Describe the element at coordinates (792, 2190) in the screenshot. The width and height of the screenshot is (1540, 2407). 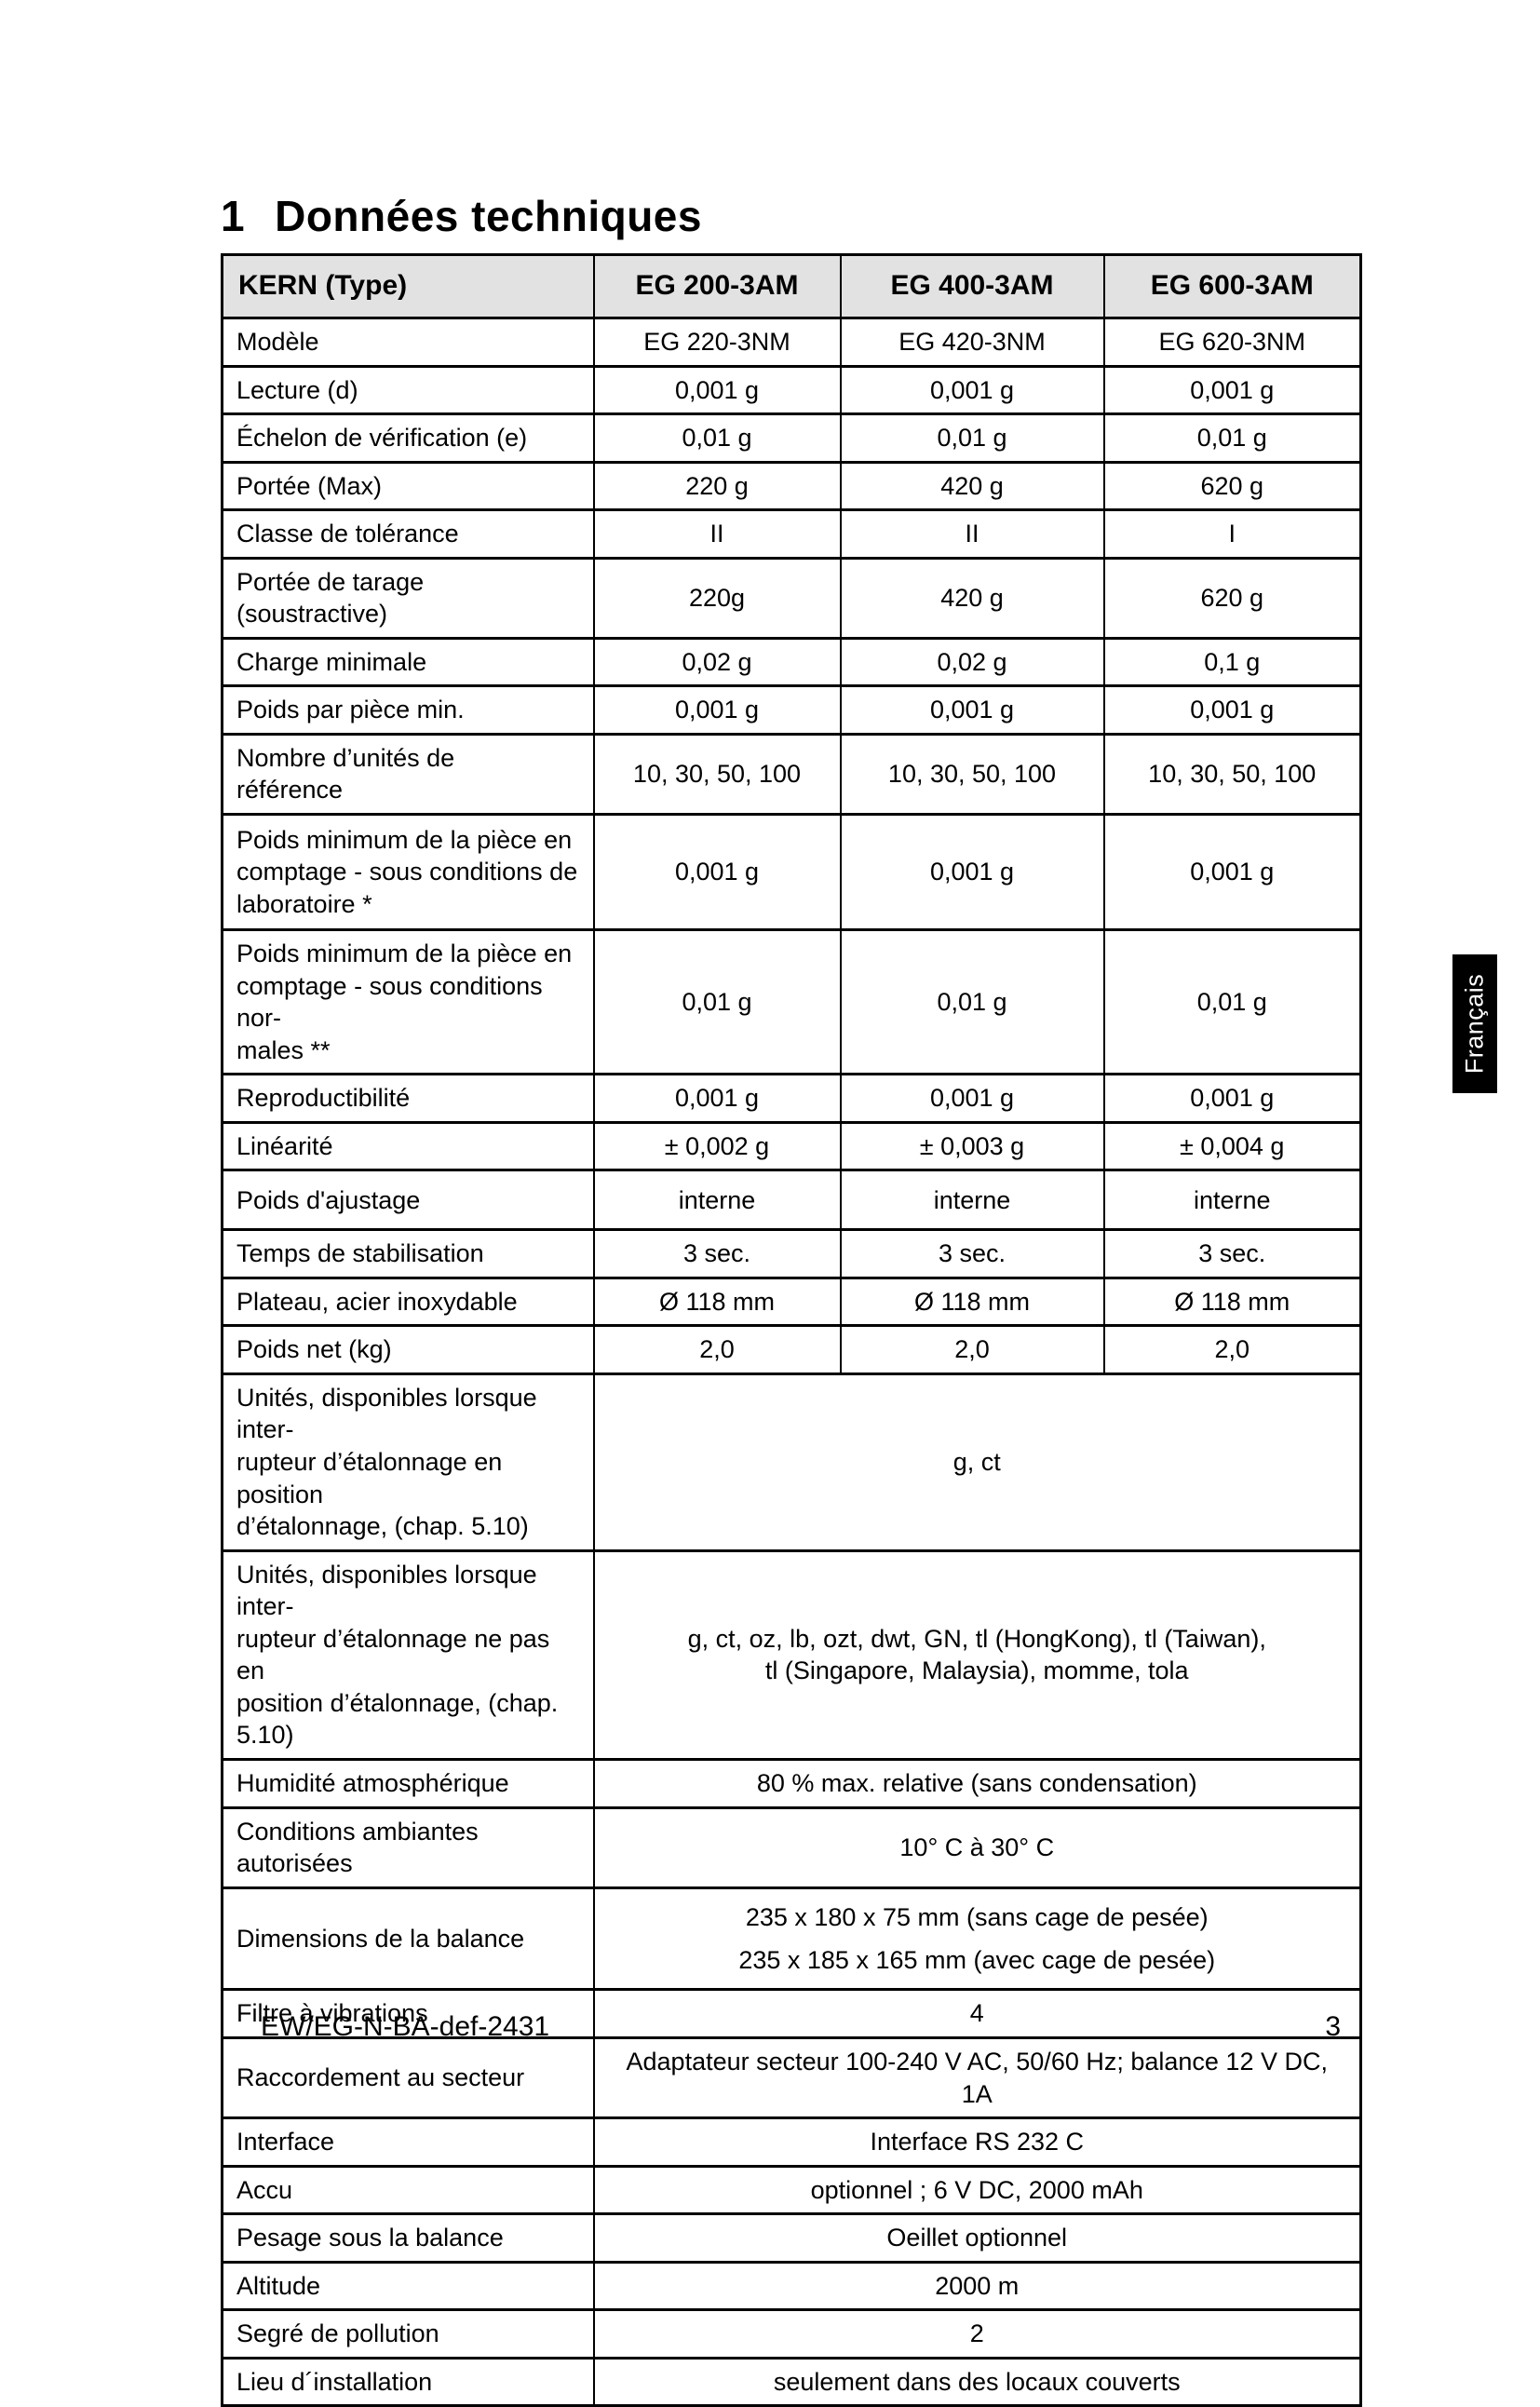
I see `table-row: Accu optionnel ; 6 V DC, 2000 mAh` at that location.